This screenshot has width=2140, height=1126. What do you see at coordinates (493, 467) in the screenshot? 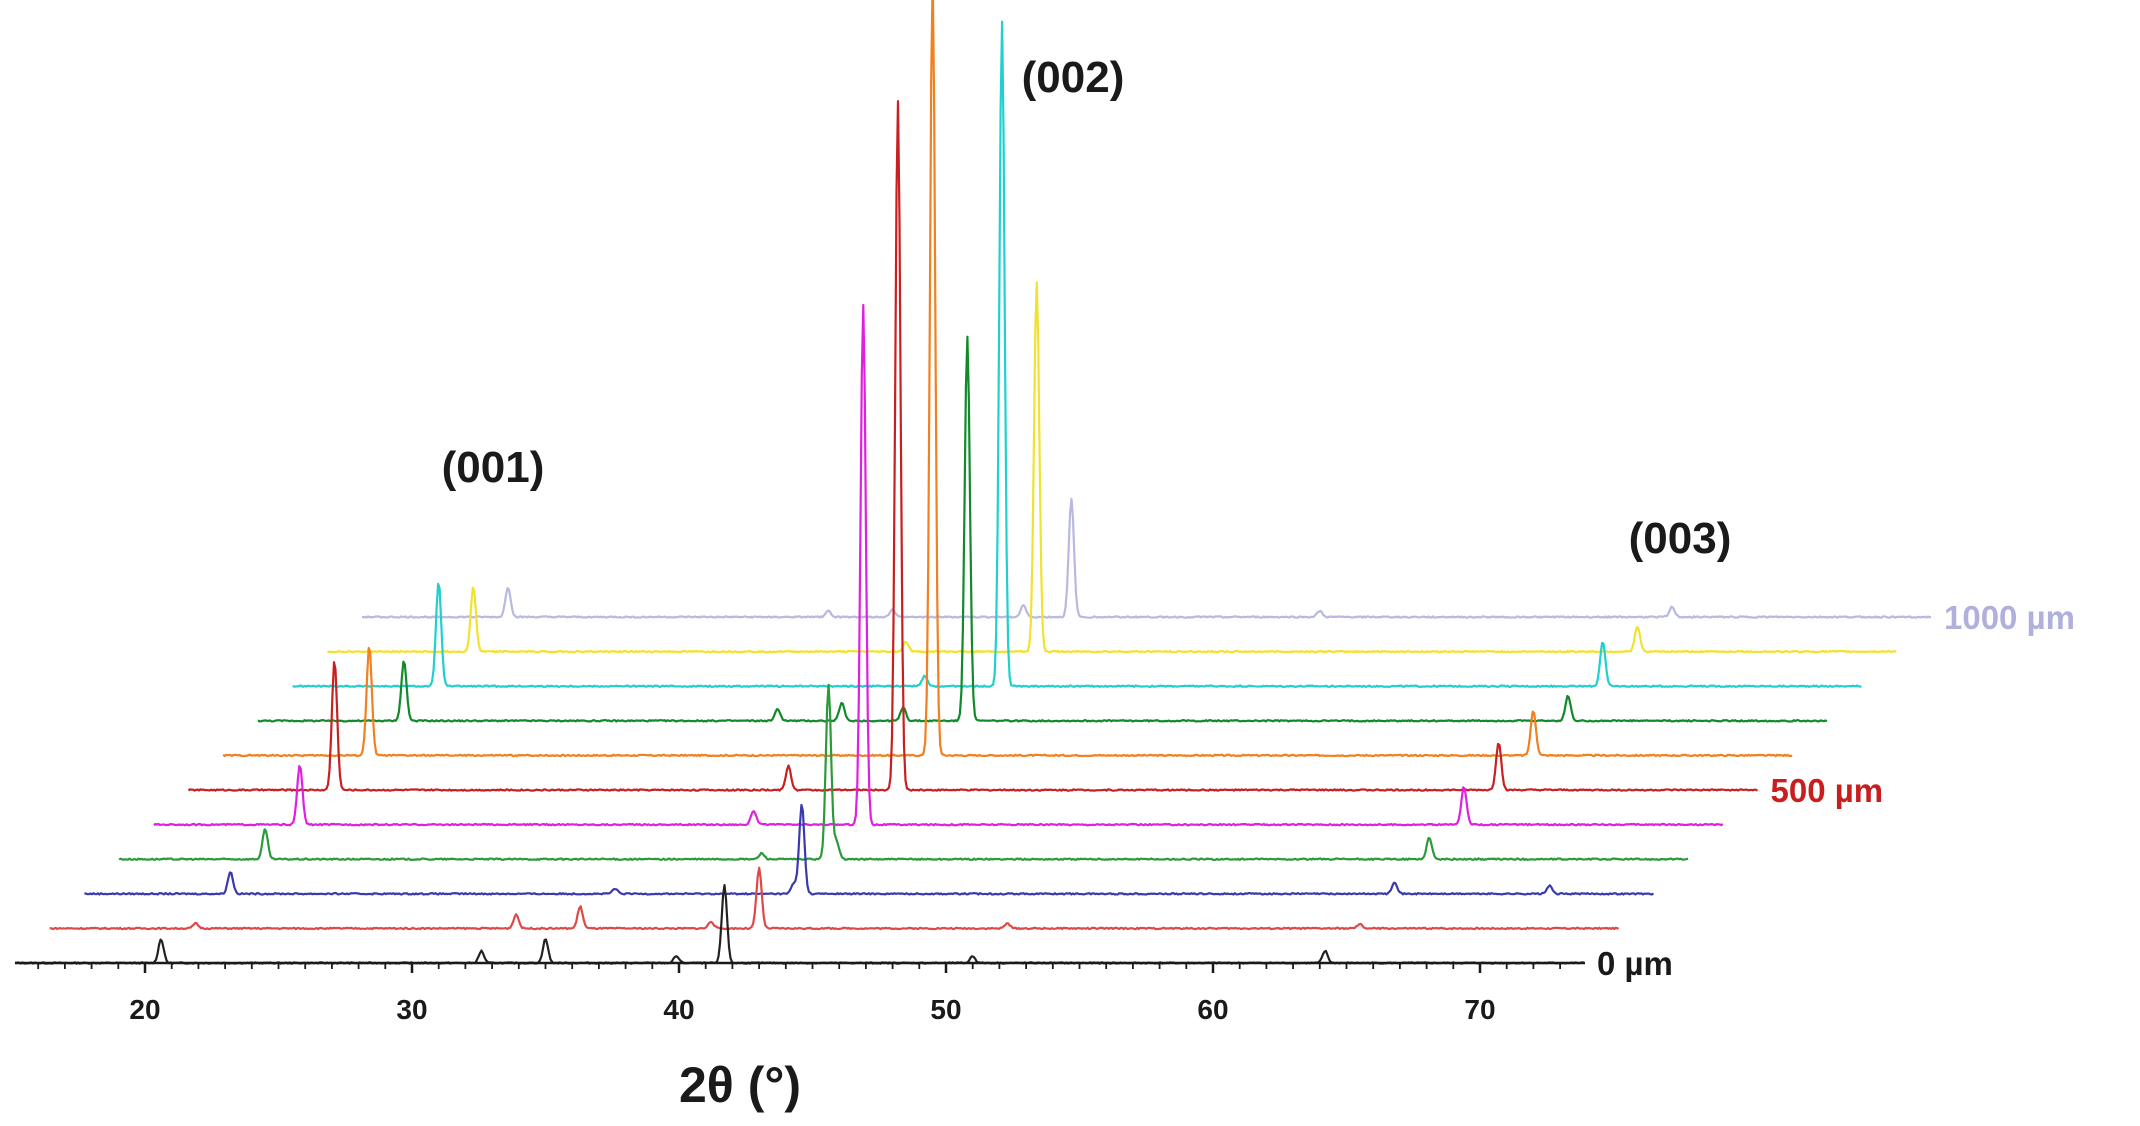
I see `peak-index-label: (001)` at bounding box center [493, 467].